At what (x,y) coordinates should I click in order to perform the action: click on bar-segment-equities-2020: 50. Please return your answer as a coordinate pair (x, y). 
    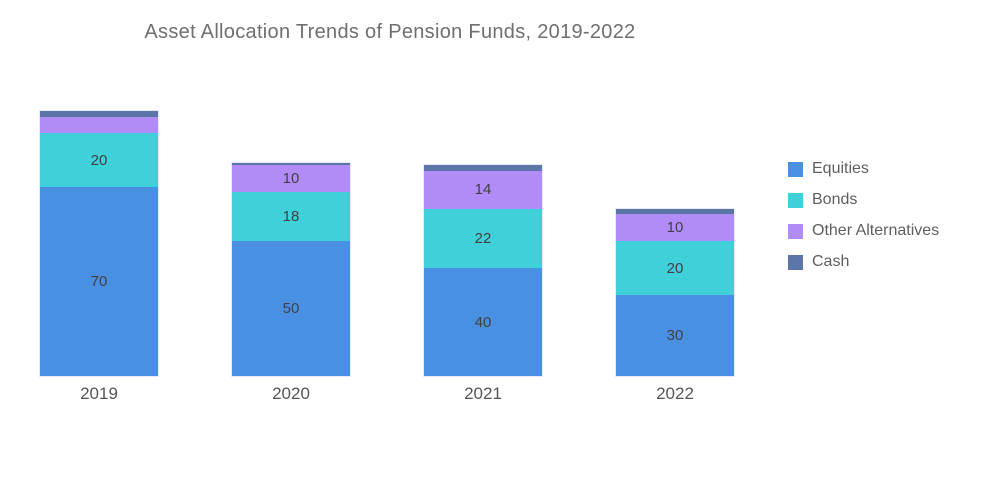
    Looking at the image, I should click on (291, 308).